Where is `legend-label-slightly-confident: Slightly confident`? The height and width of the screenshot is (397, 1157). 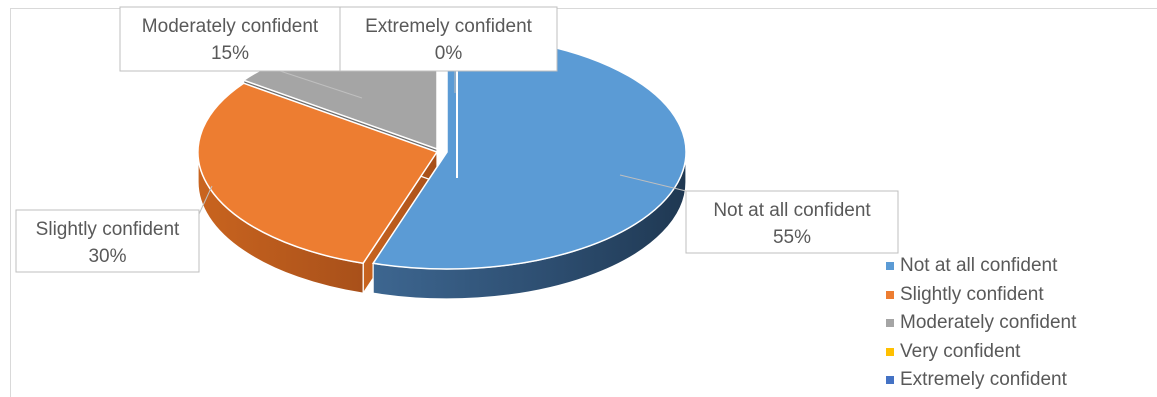
legend-label-slightly-confident: Slightly confident is located at coordinates (972, 294).